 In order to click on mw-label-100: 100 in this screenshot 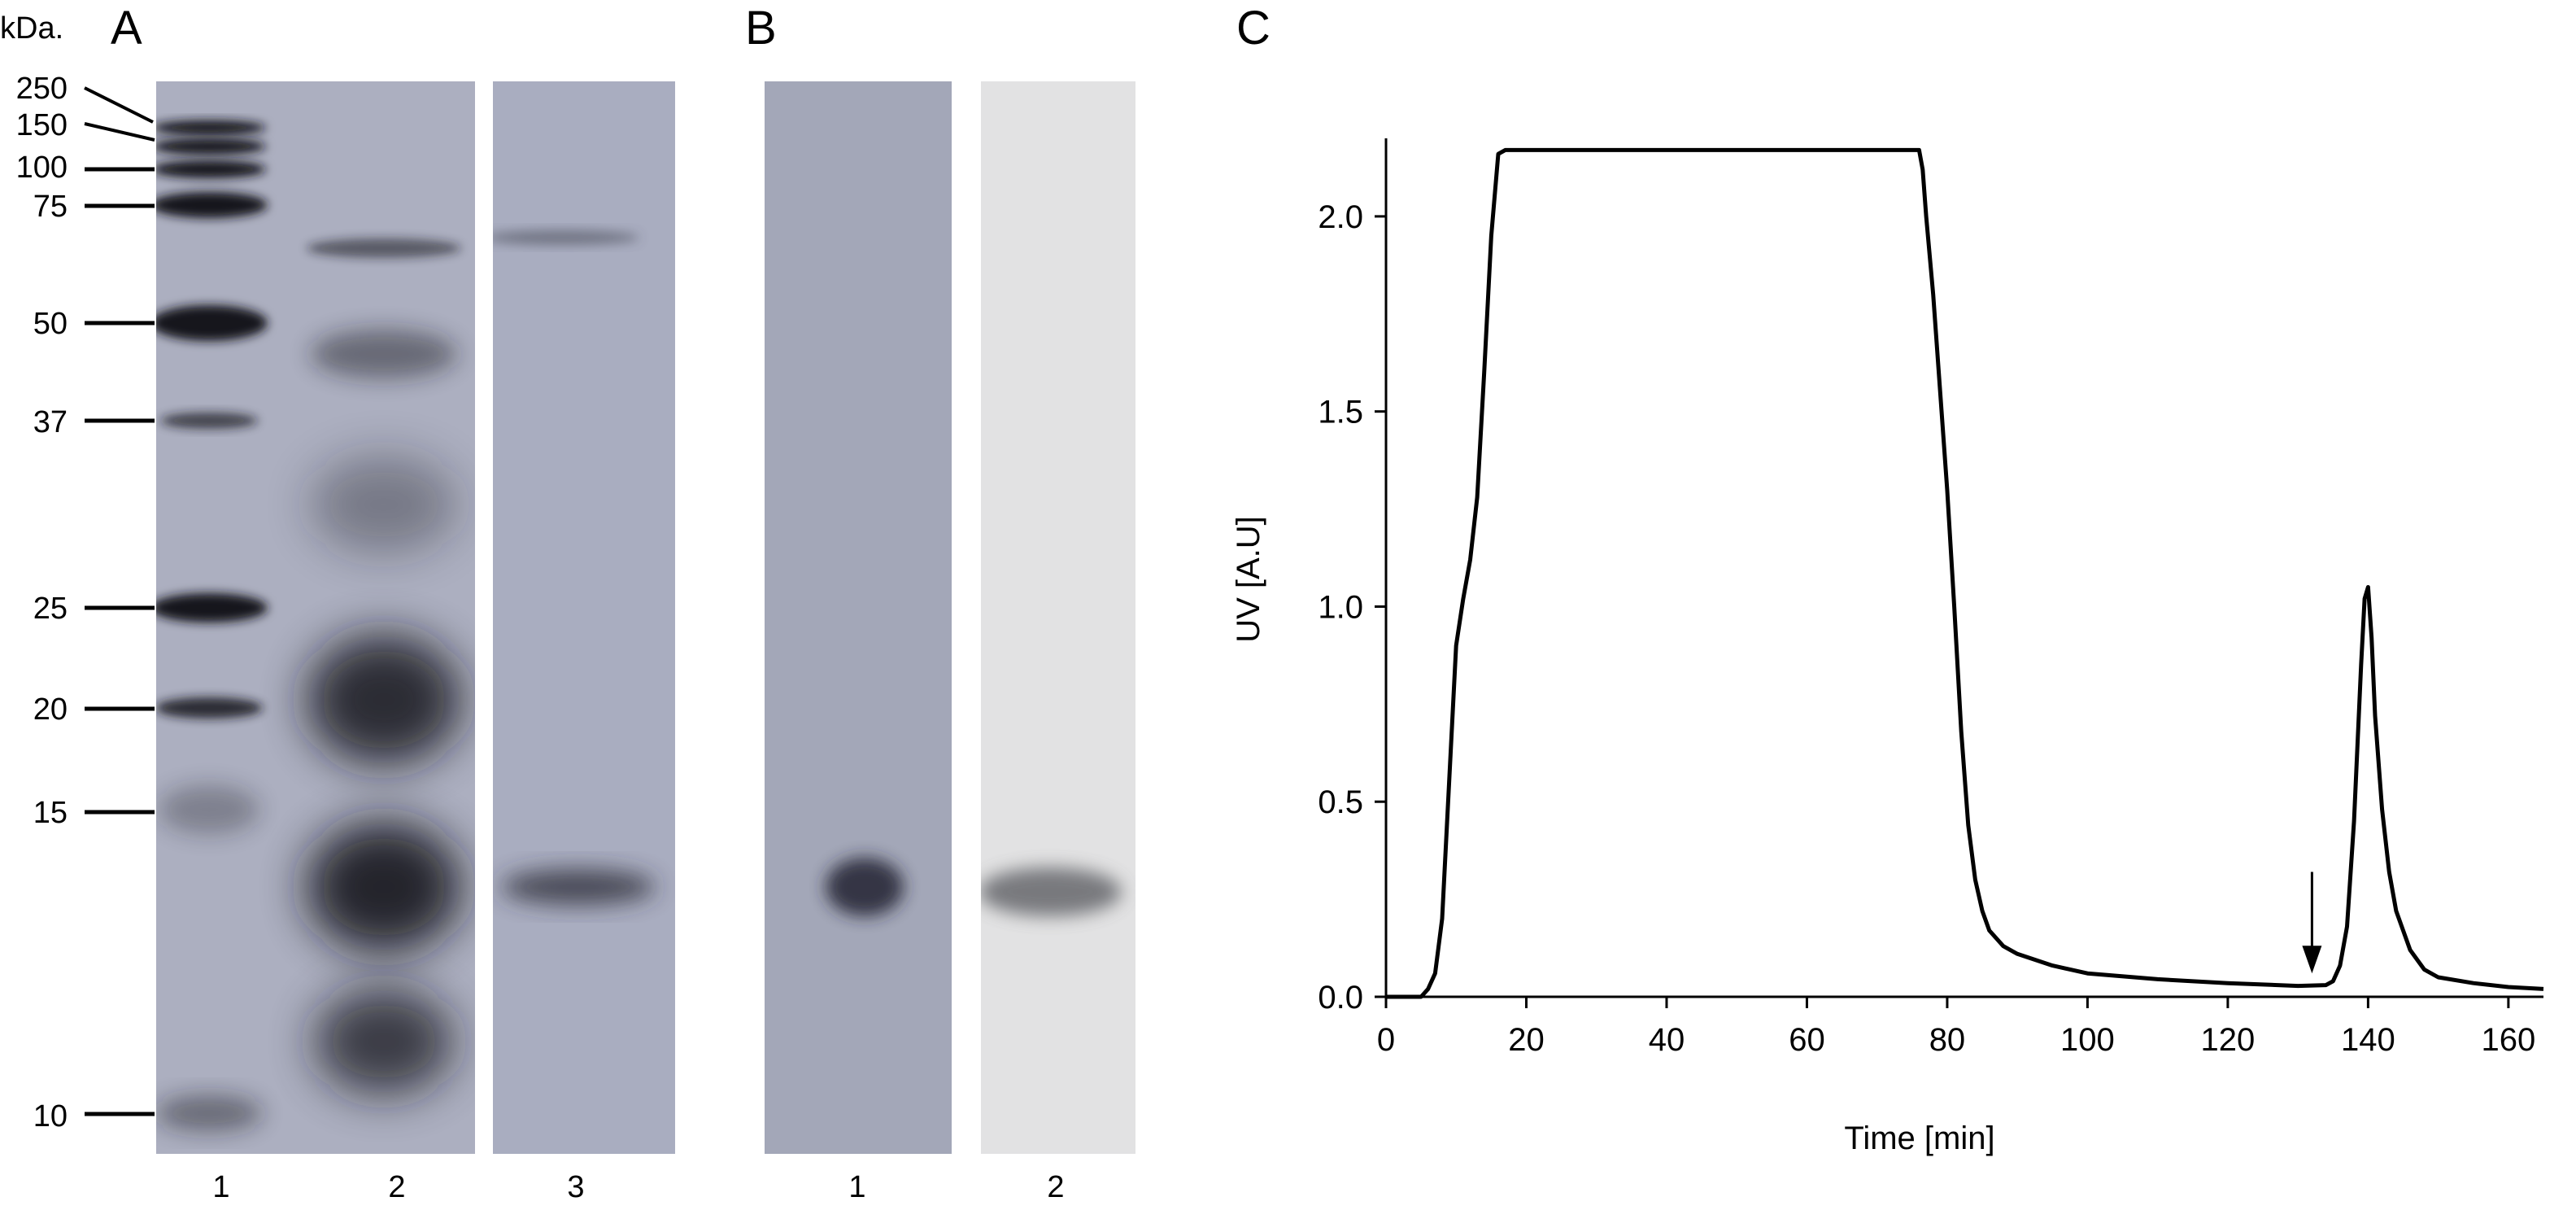, I will do `click(41, 168)`.